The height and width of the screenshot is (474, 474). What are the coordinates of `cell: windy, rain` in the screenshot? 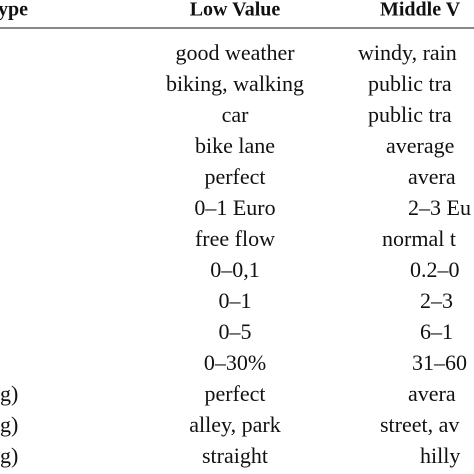 It's located at (407, 52).